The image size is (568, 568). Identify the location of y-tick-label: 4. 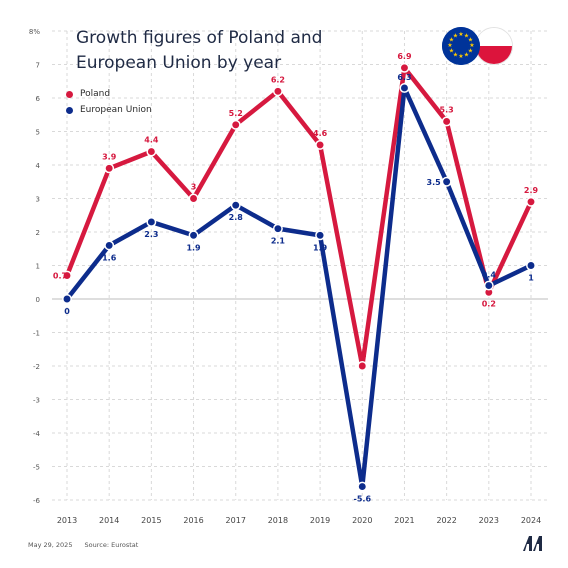
(38, 166).